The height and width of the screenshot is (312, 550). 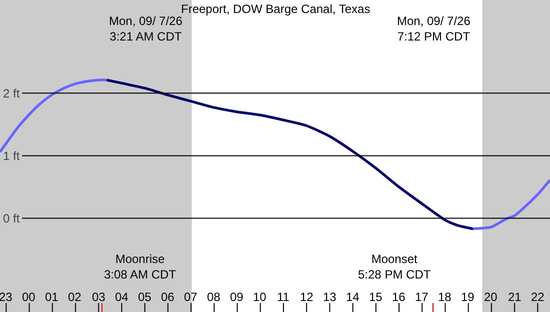 I want to click on x-tick-label: 06, so click(x=168, y=297).